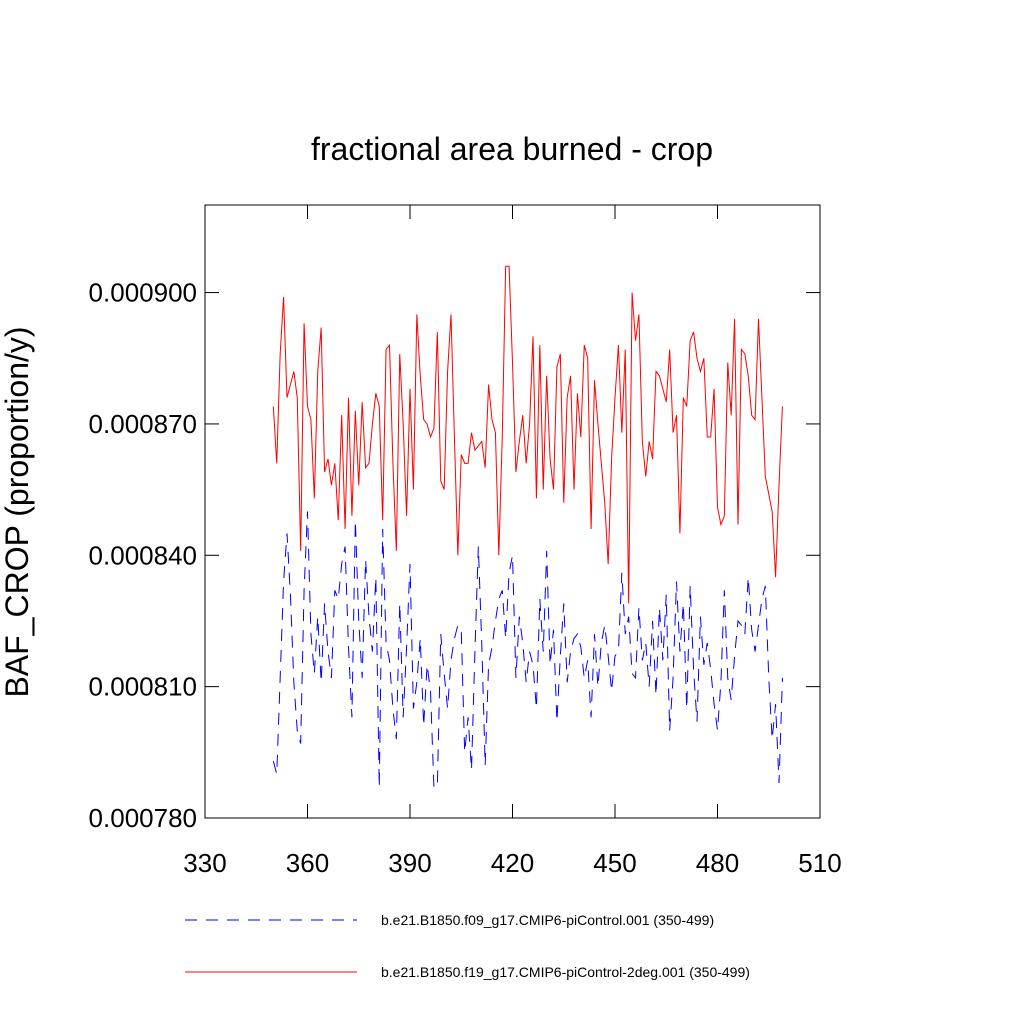  What do you see at coordinates (17, 511) in the screenshot?
I see `y-axis-label: BAF_CROP (proportion/y)` at bounding box center [17, 511].